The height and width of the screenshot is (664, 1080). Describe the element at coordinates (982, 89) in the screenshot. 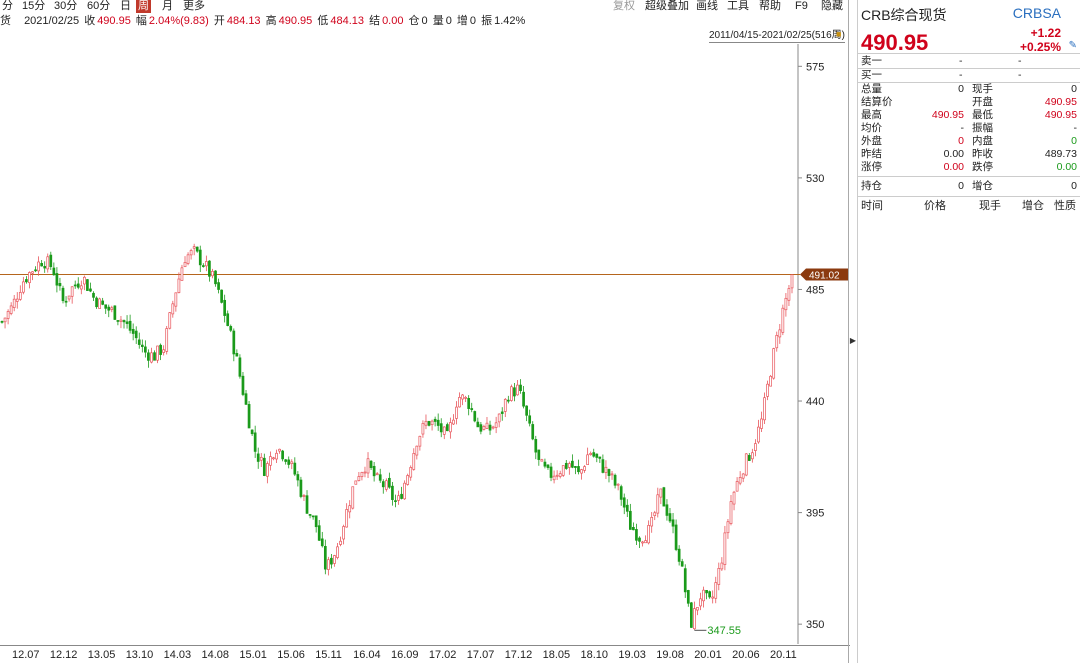

I see `stat-label: 现手` at that location.